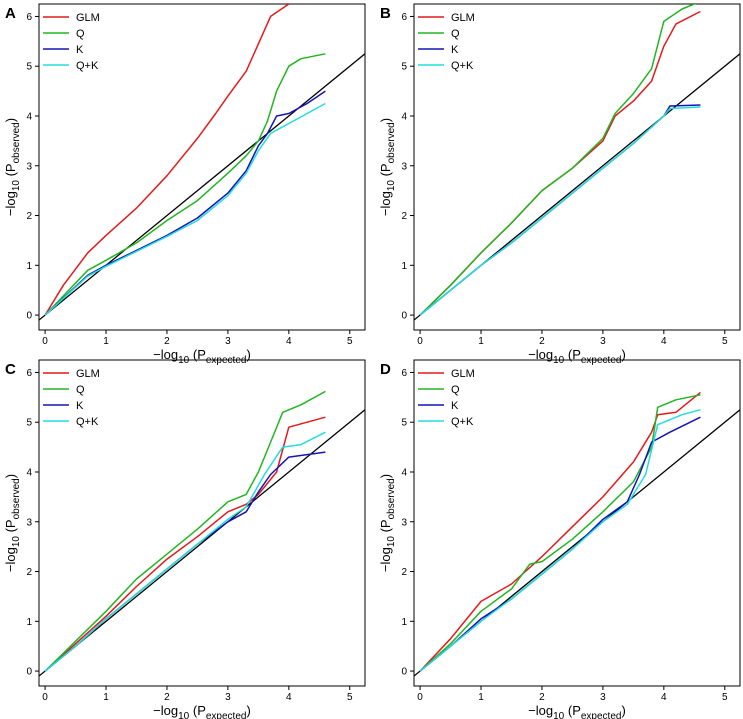  I want to click on panel-label: D, so click(385, 369).